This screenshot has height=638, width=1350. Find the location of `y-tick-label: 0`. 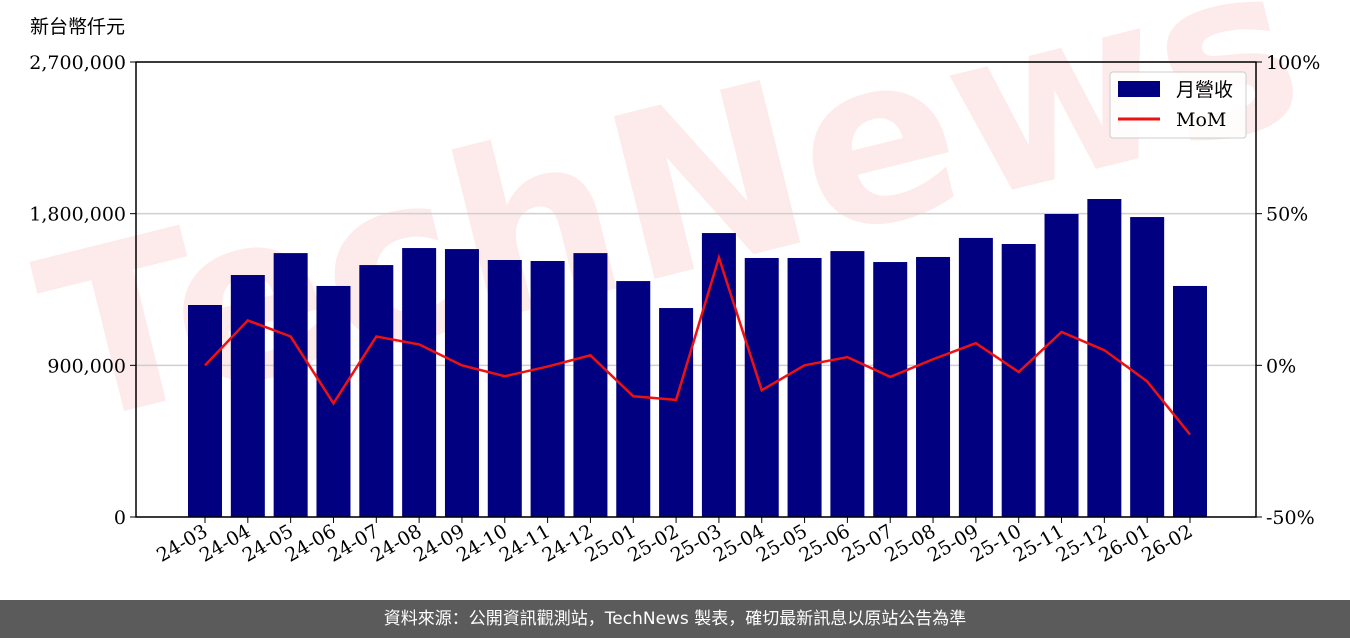

y-tick-label: 0 is located at coordinates (120, 518).